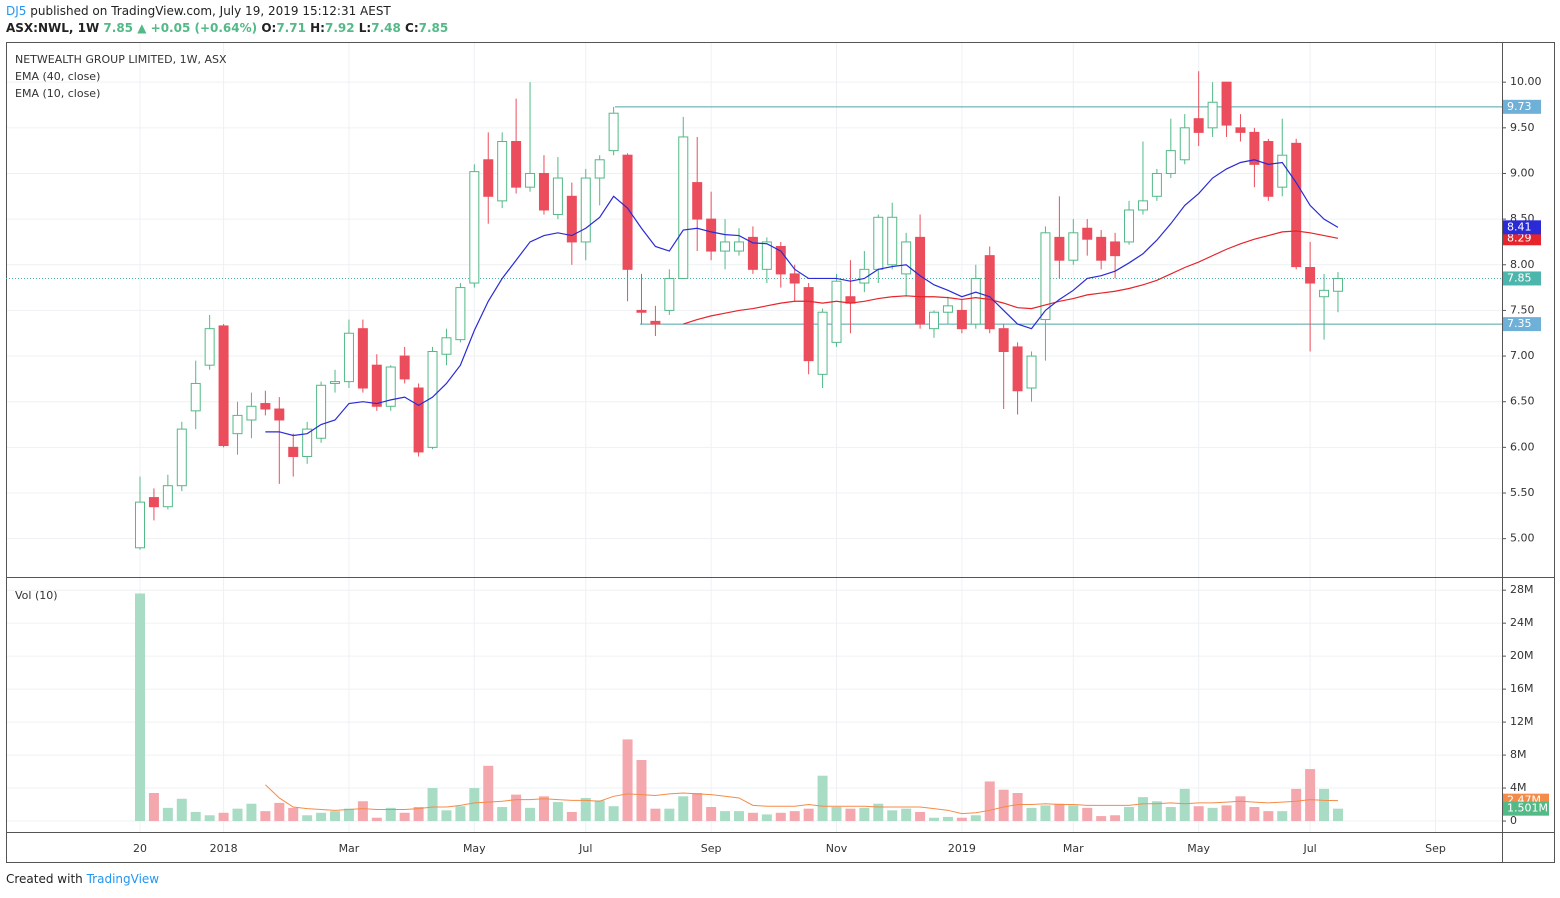 The width and height of the screenshot is (1560, 898). Describe the element at coordinates (16, 11) in the screenshot. I see `author: DJ5` at that location.